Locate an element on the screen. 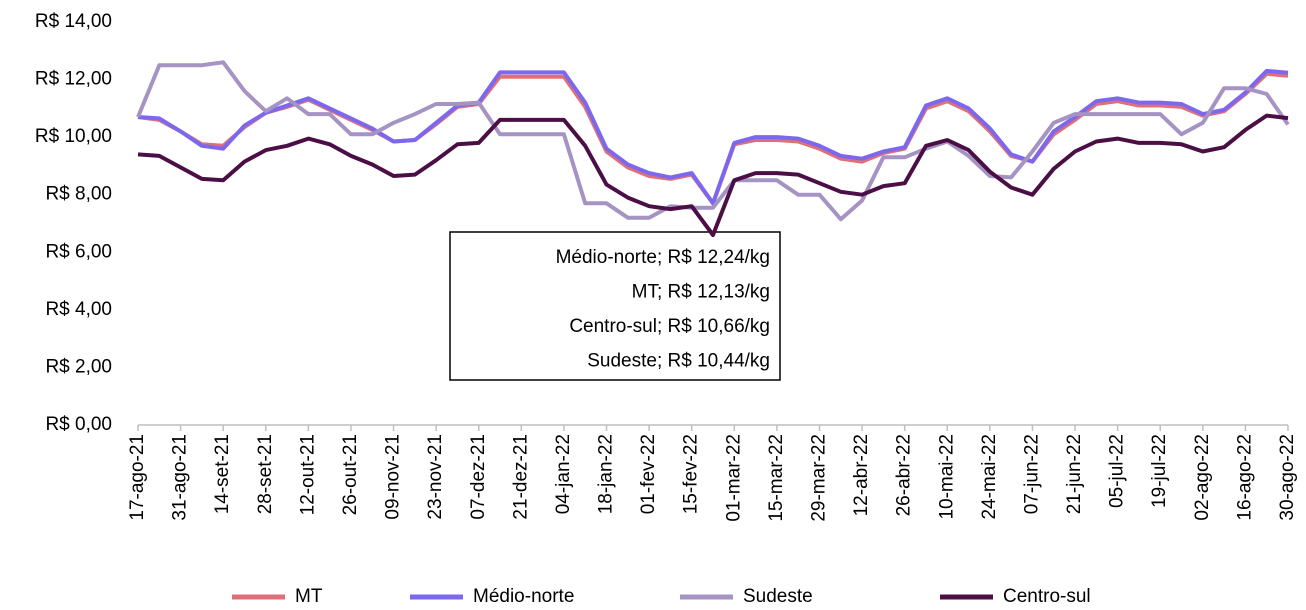 This screenshot has height=610, width=1306. legend-label: MT is located at coordinates (309, 596).